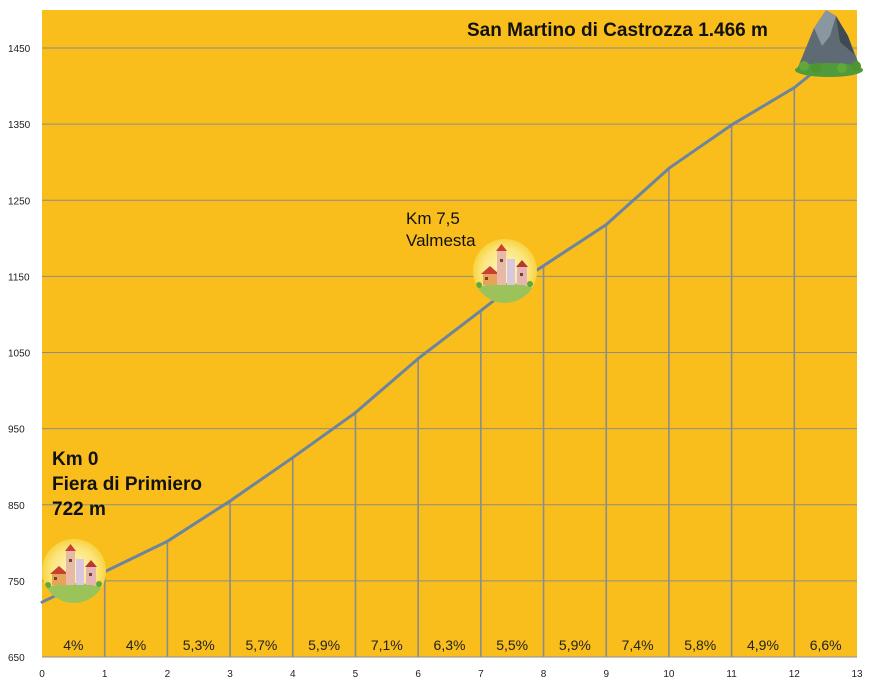 The width and height of the screenshot is (876, 691). I want to click on y-tick-label: 1150, so click(19, 277).